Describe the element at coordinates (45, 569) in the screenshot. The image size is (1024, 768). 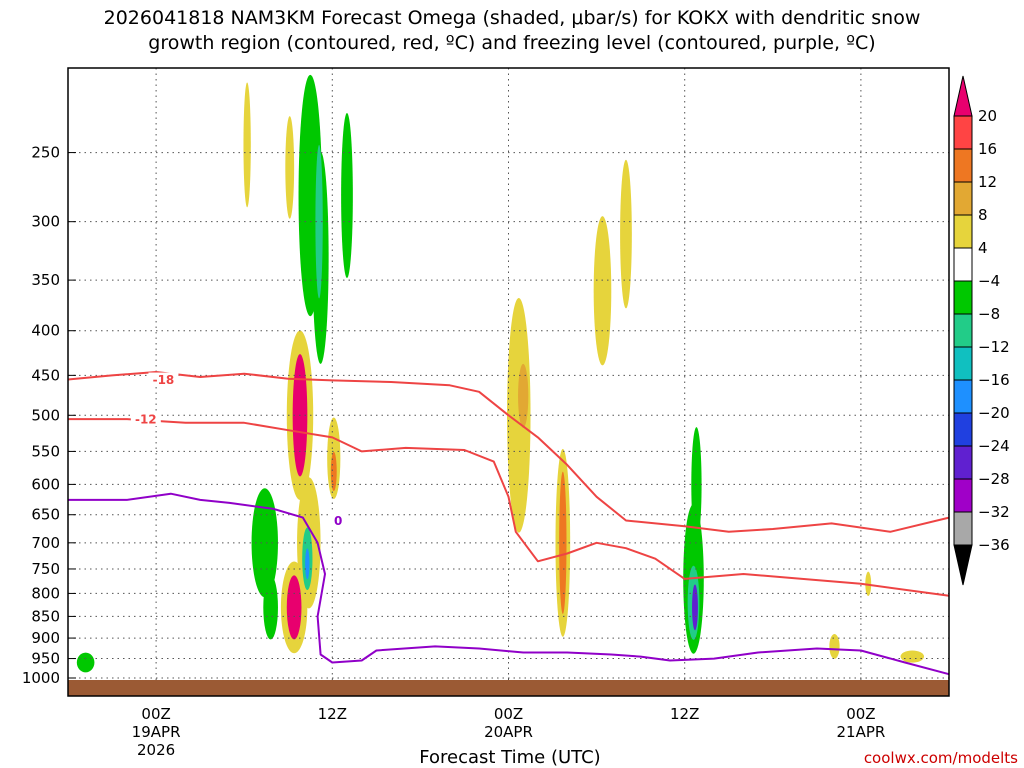
I see `y-tick-label: 750` at that location.